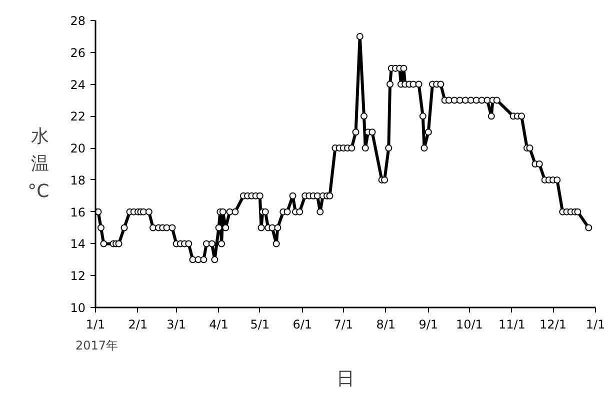  Describe the element at coordinates (260, 325) in the screenshot. I see `x-tick-label: 5/1` at that location.